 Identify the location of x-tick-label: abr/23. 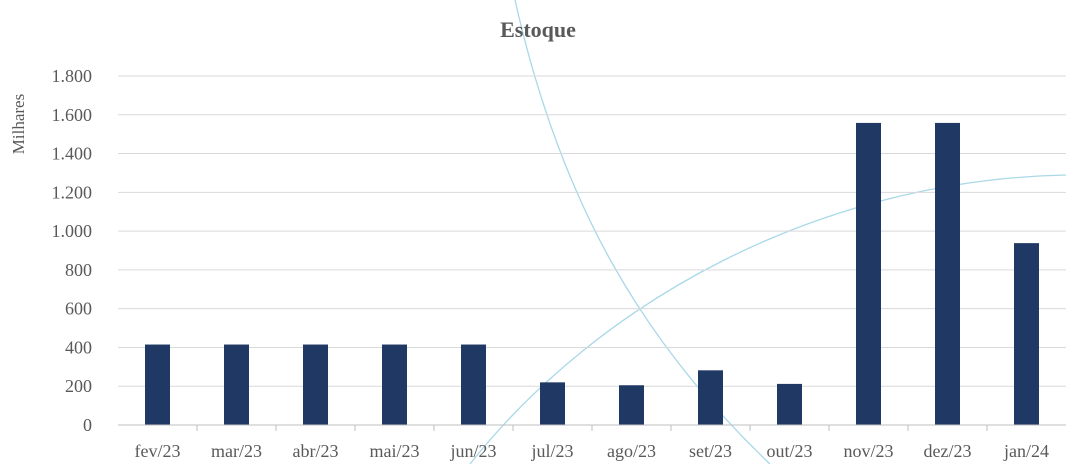
(316, 451).